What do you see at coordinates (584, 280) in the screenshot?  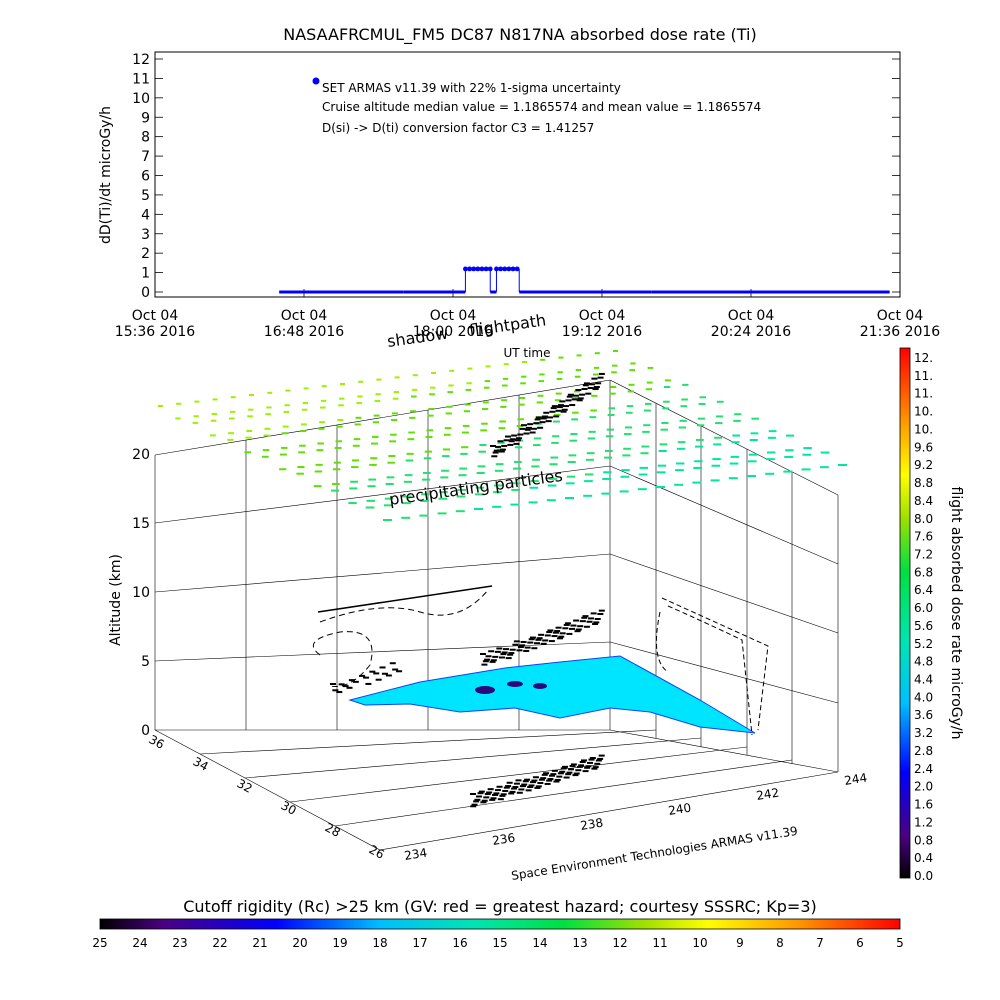 I see `dose-rate-series` at bounding box center [584, 280].